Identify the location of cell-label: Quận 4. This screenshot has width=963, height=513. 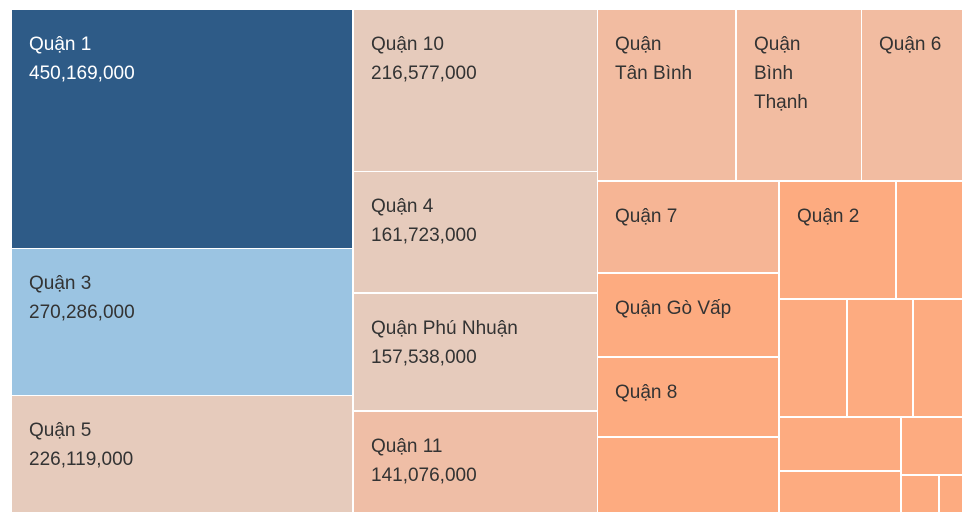
(402, 206).